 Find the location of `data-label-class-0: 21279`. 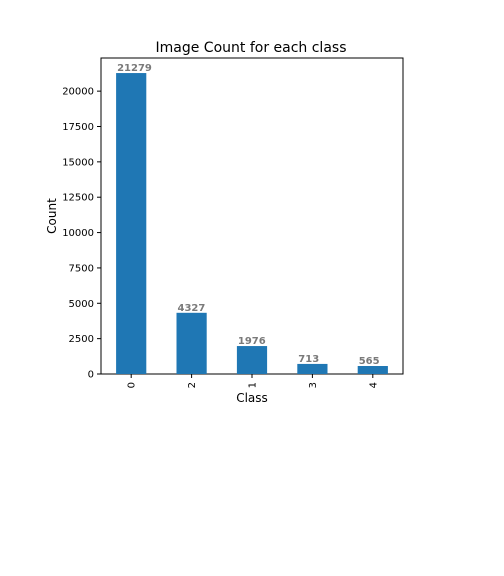

data-label-class-0: 21279 is located at coordinates (134, 68).